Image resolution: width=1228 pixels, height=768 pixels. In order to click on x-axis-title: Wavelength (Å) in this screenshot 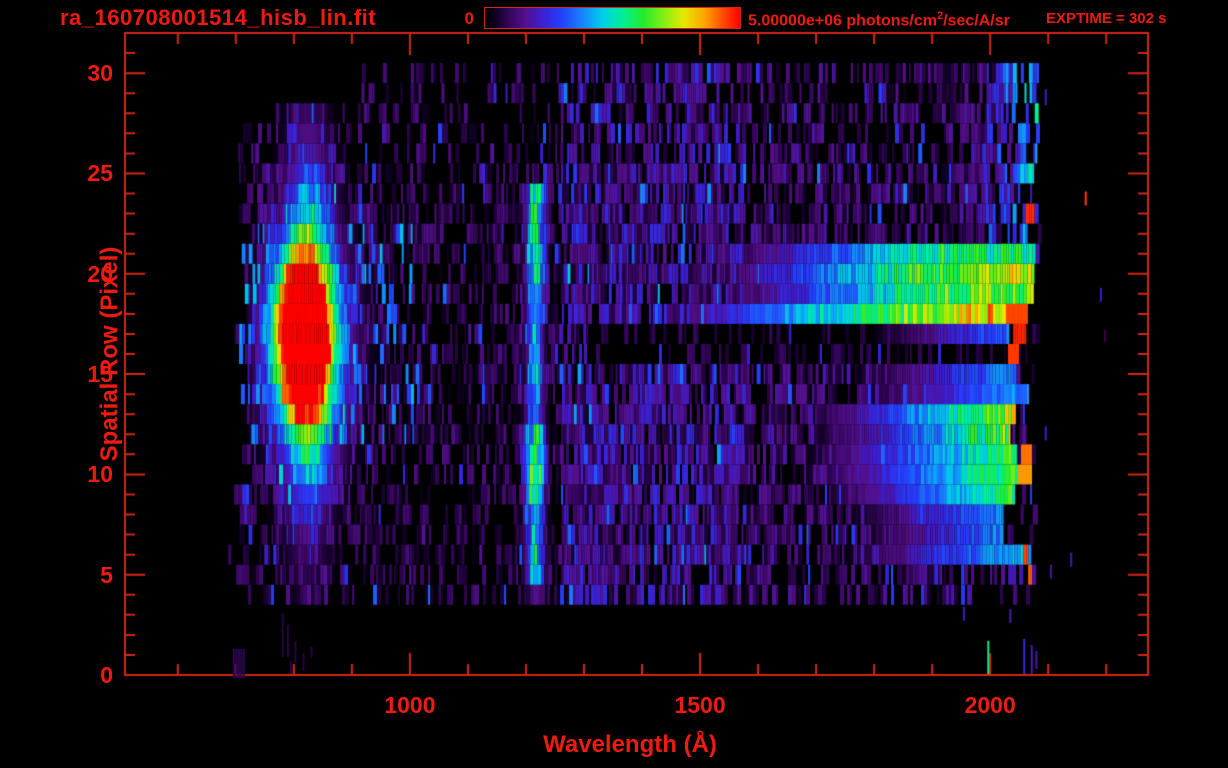, I will do `click(630, 744)`.